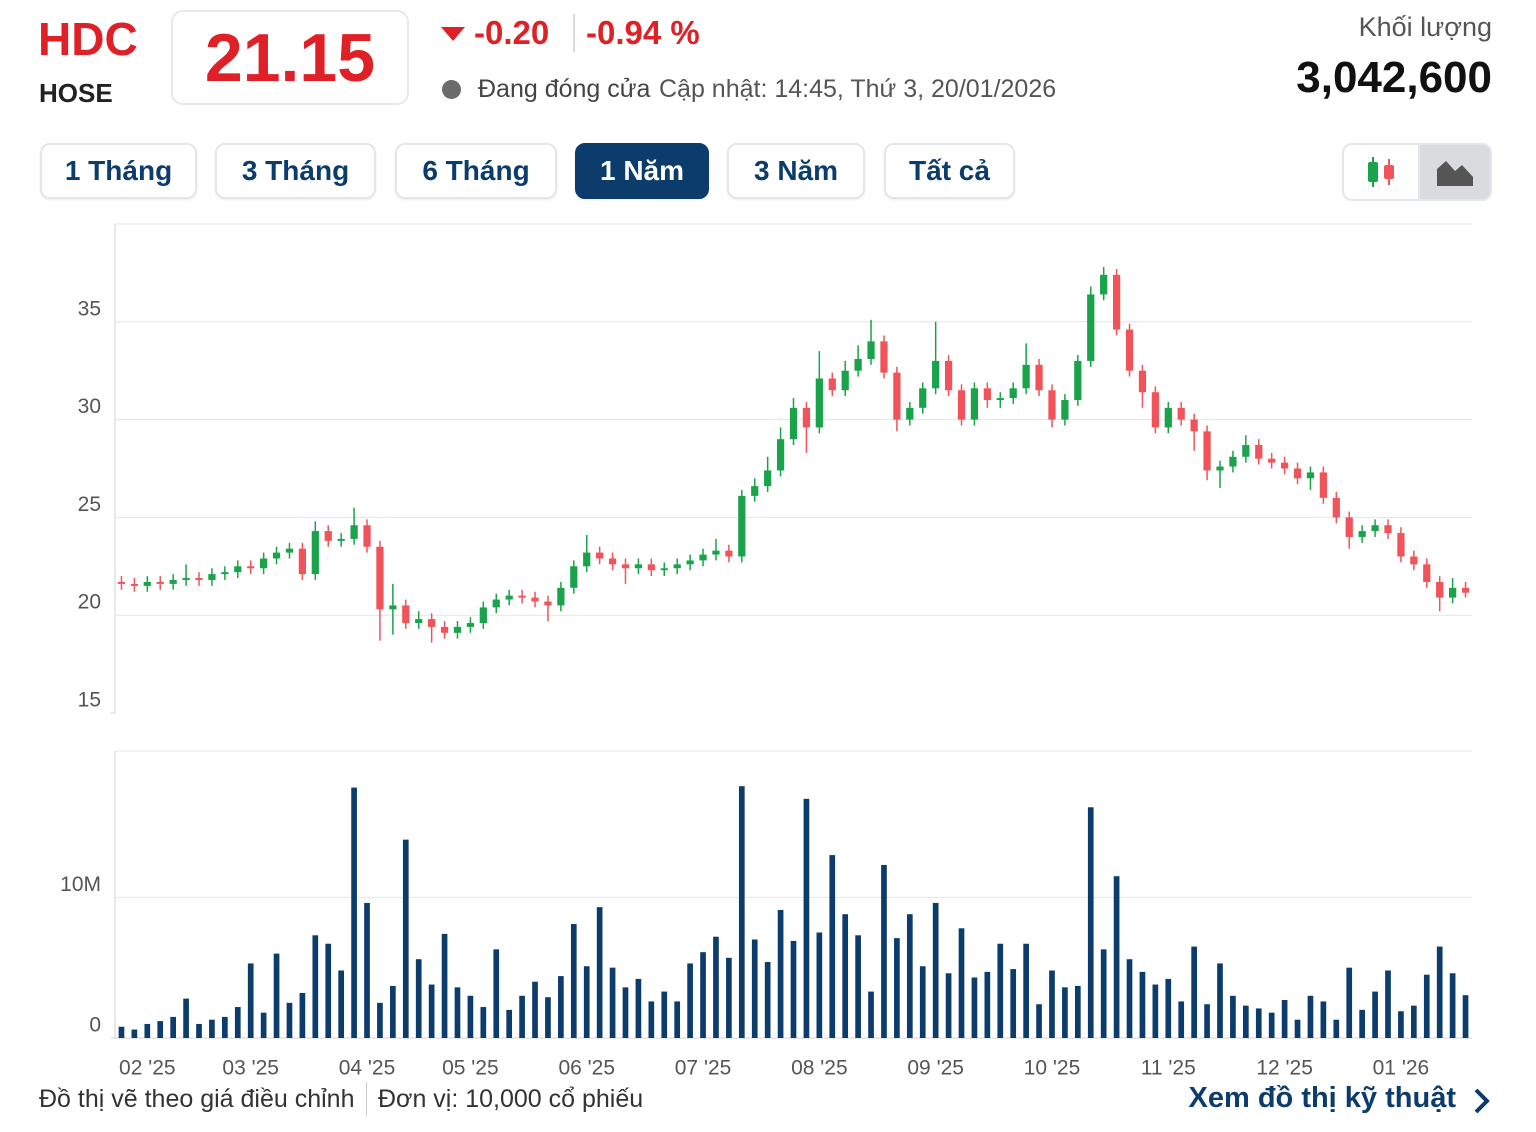 This screenshot has height=1132, width=1536. Describe the element at coordinates (1482, 1101) in the screenshot. I see `chevron-icon` at that location.